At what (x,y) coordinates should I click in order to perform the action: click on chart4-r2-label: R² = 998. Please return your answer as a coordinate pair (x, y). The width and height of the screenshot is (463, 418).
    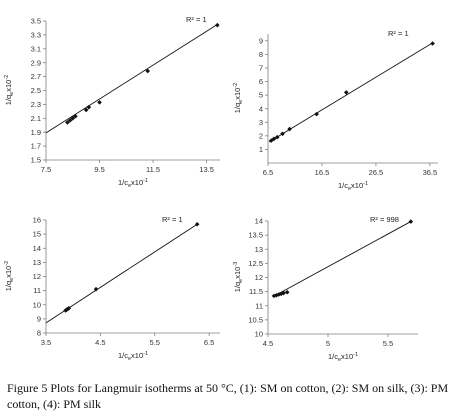
    Looking at the image, I should click on (384, 219).